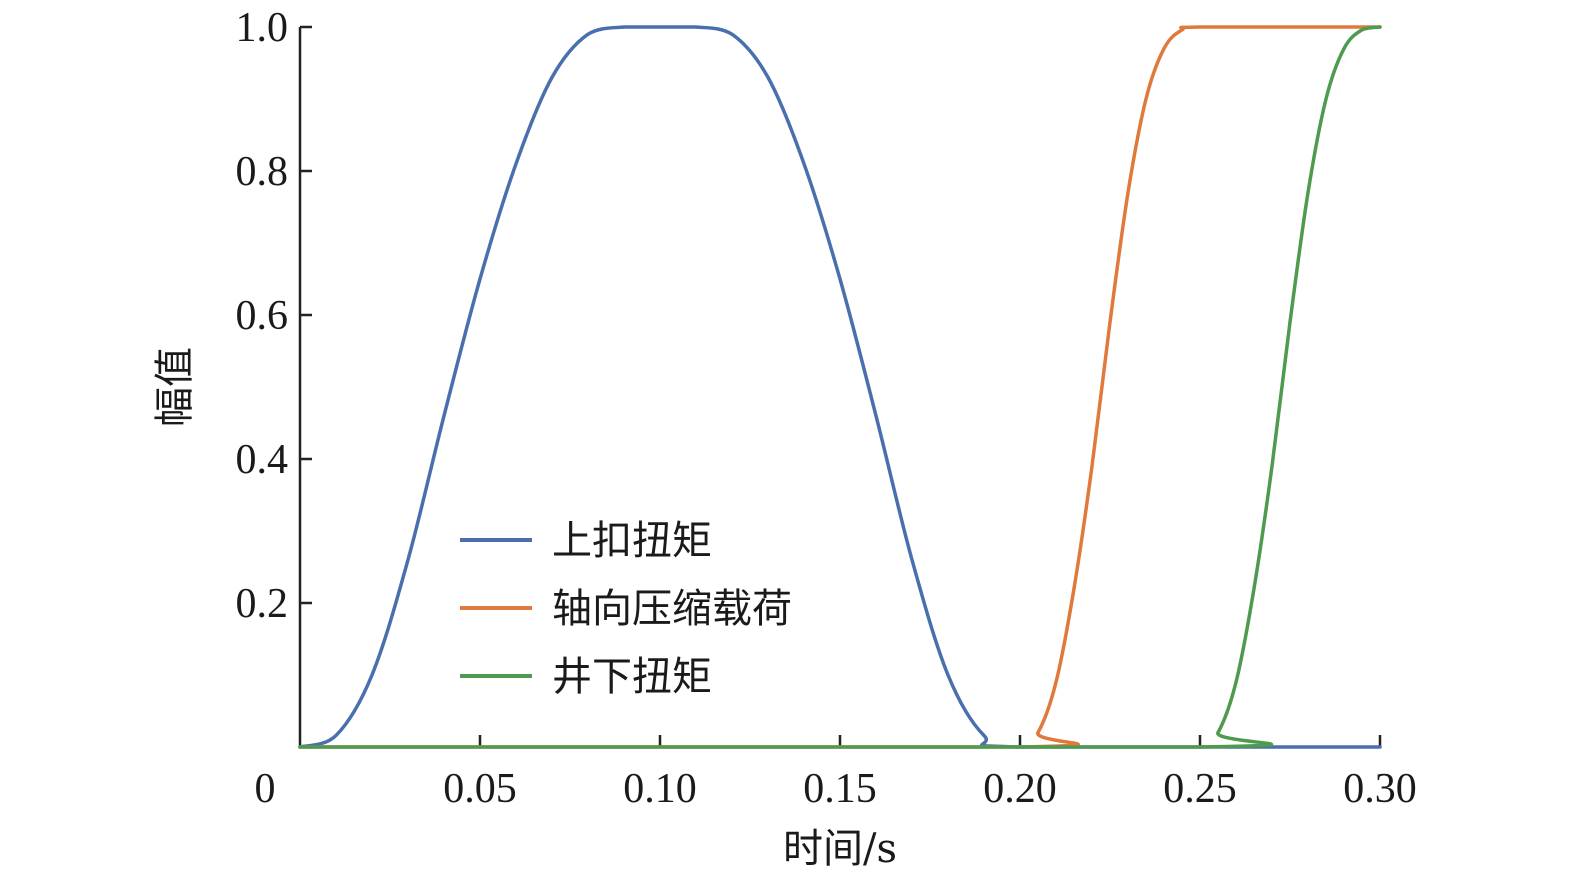  I want to click on legend-label-1: 上扣扭矩, so click(632, 541).